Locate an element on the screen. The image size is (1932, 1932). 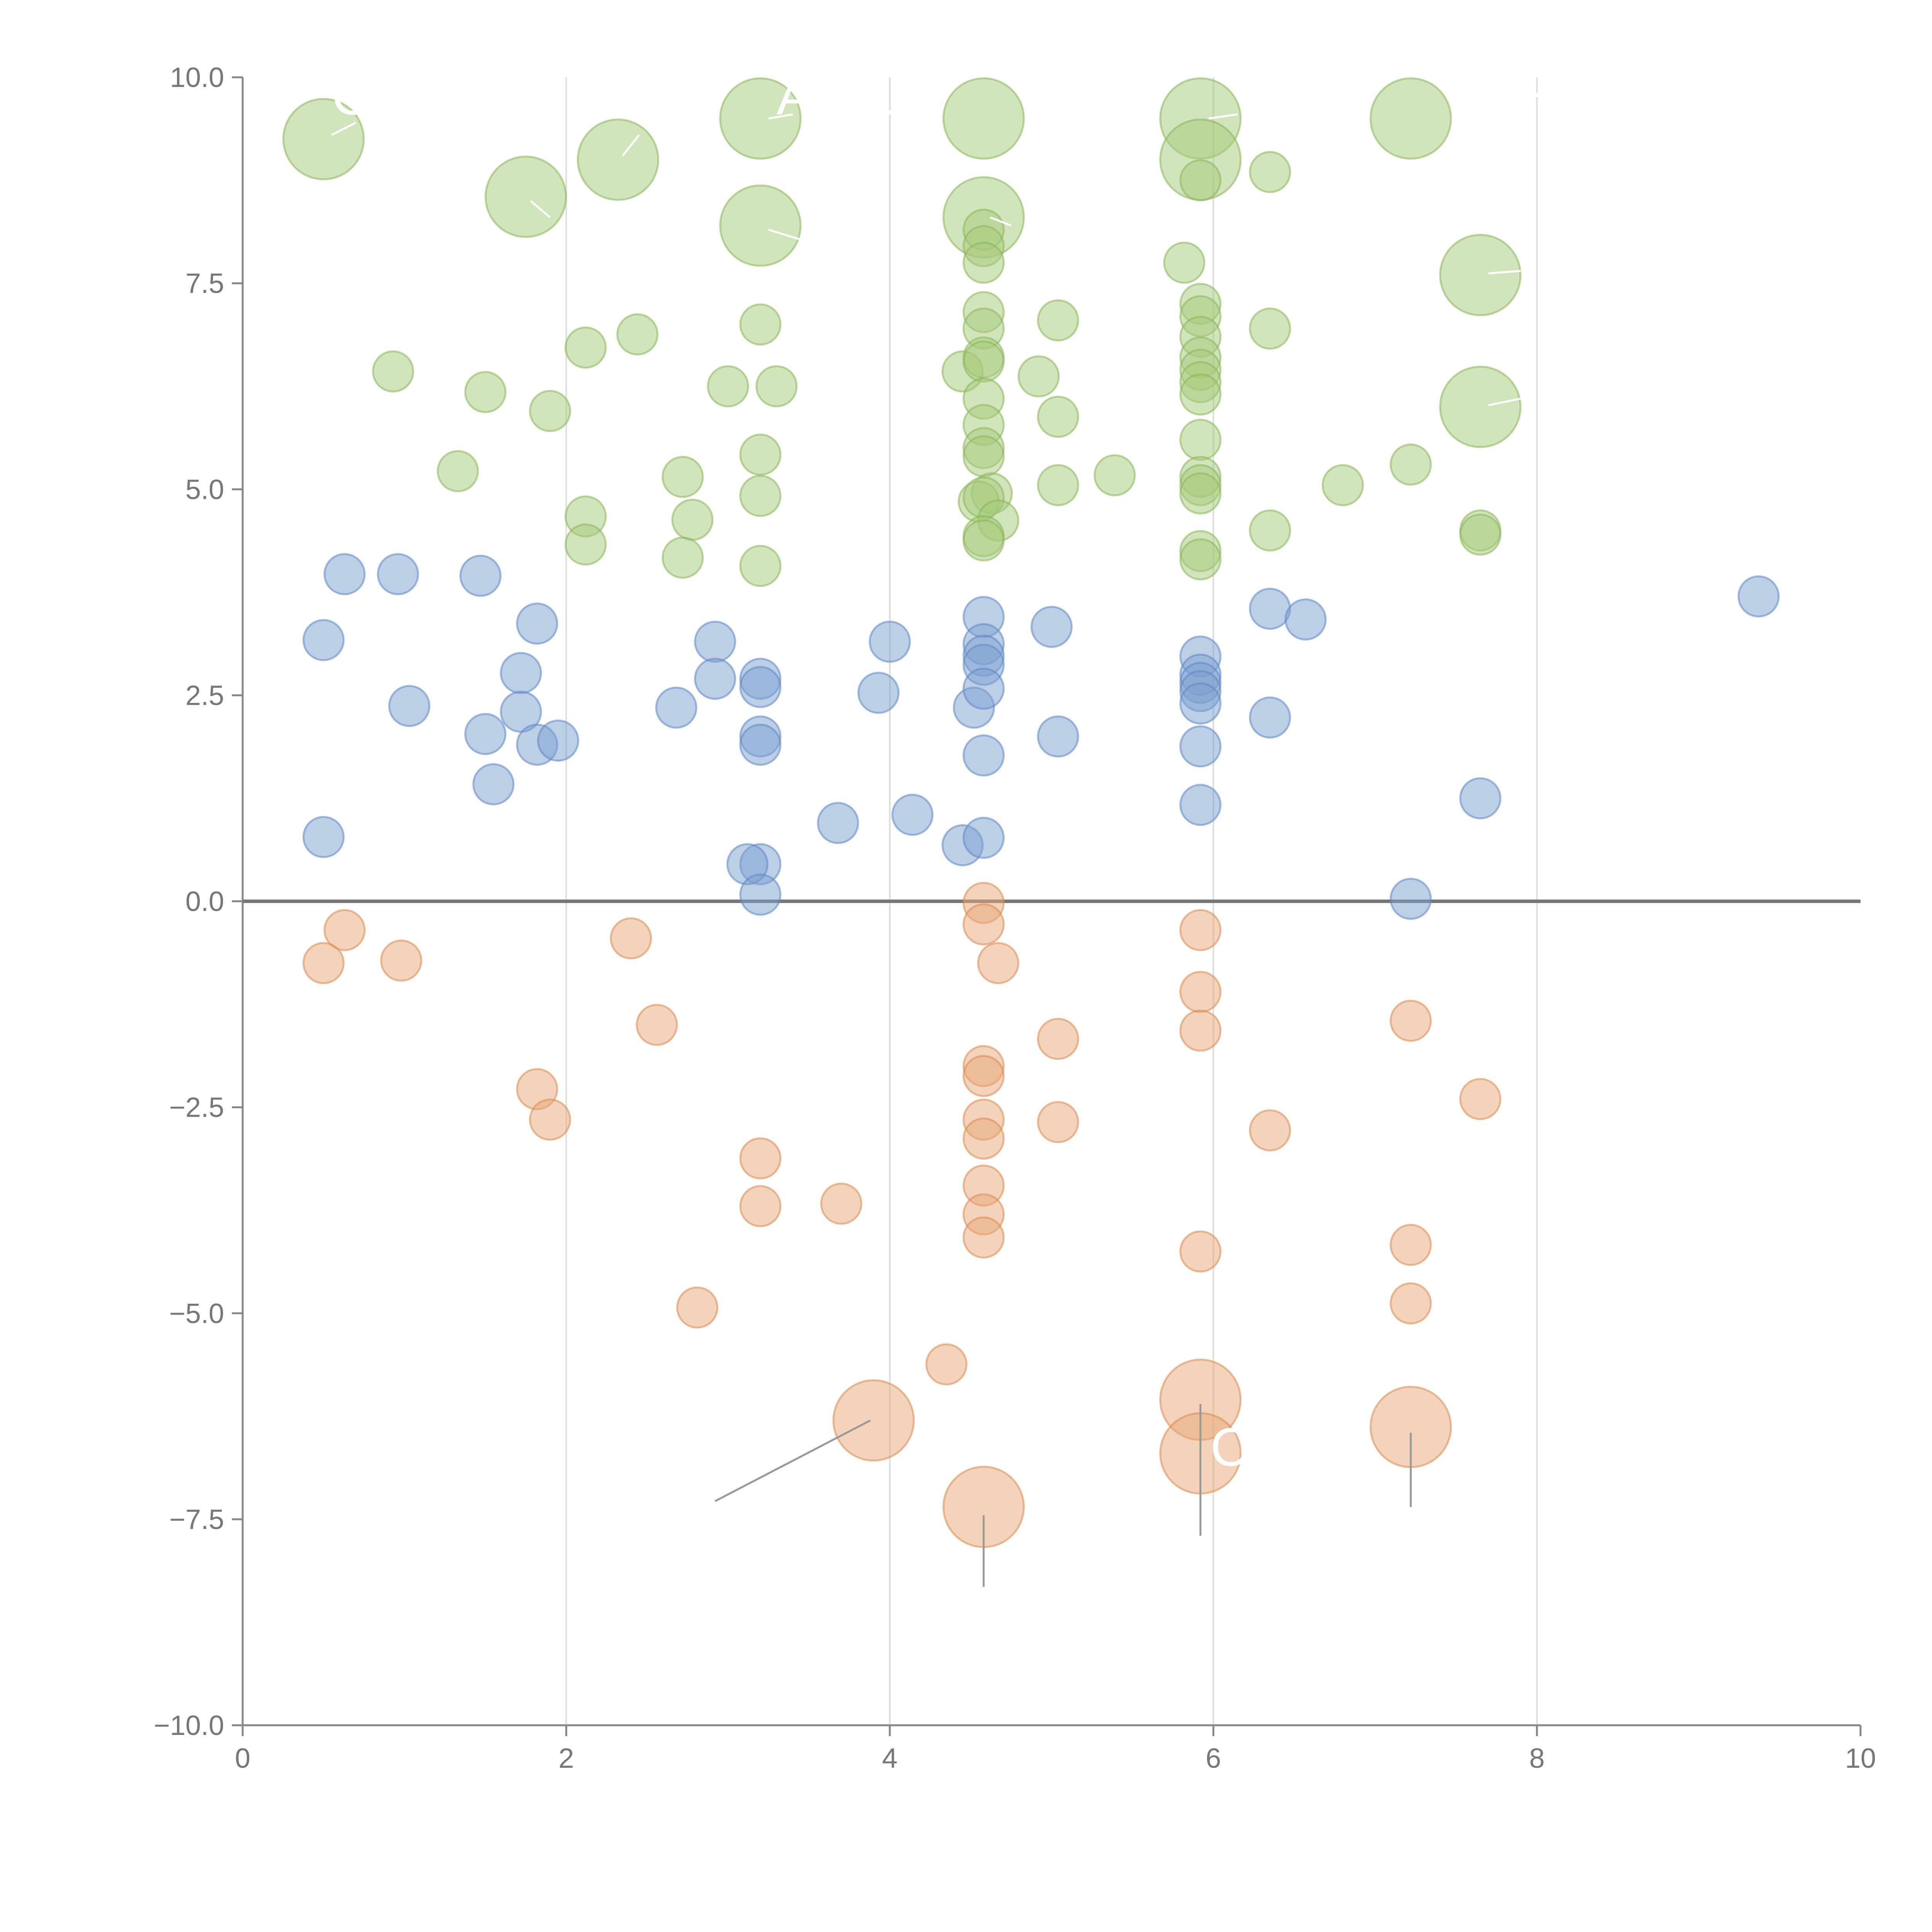
annotation-label: ALAL is located at coordinates (843, 95).